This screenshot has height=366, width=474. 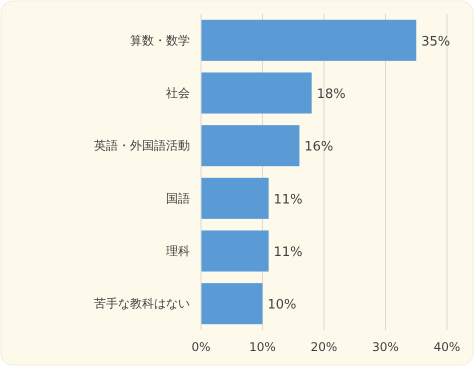 What do you see at coordinates (160, 40) in the screenshot?
I see `y-tick-label: 算数・数学` at bounding box center [160, 40].